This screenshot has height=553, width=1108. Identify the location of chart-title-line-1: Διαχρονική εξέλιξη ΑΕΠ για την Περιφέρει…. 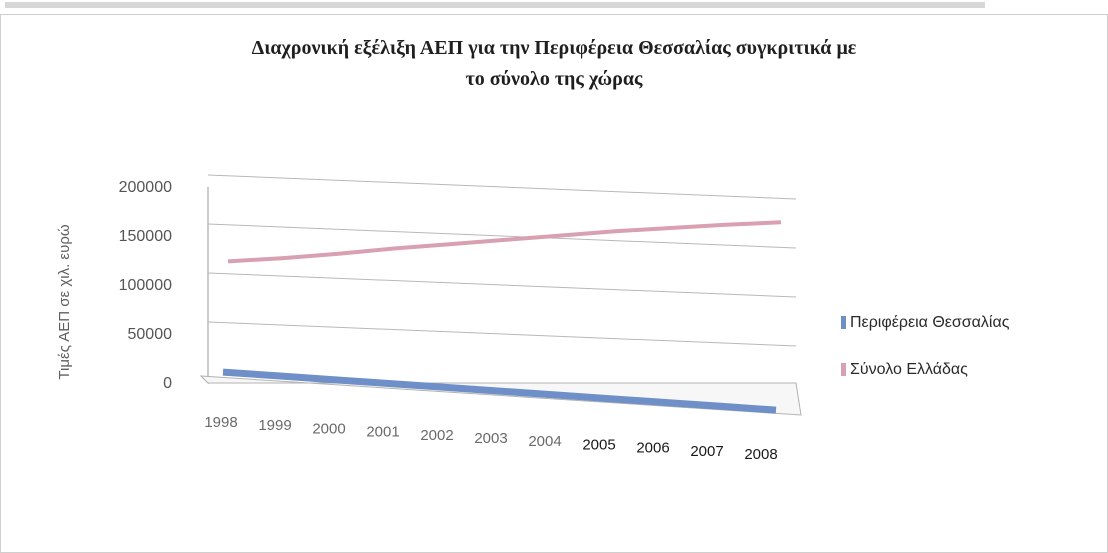
(554, 48).